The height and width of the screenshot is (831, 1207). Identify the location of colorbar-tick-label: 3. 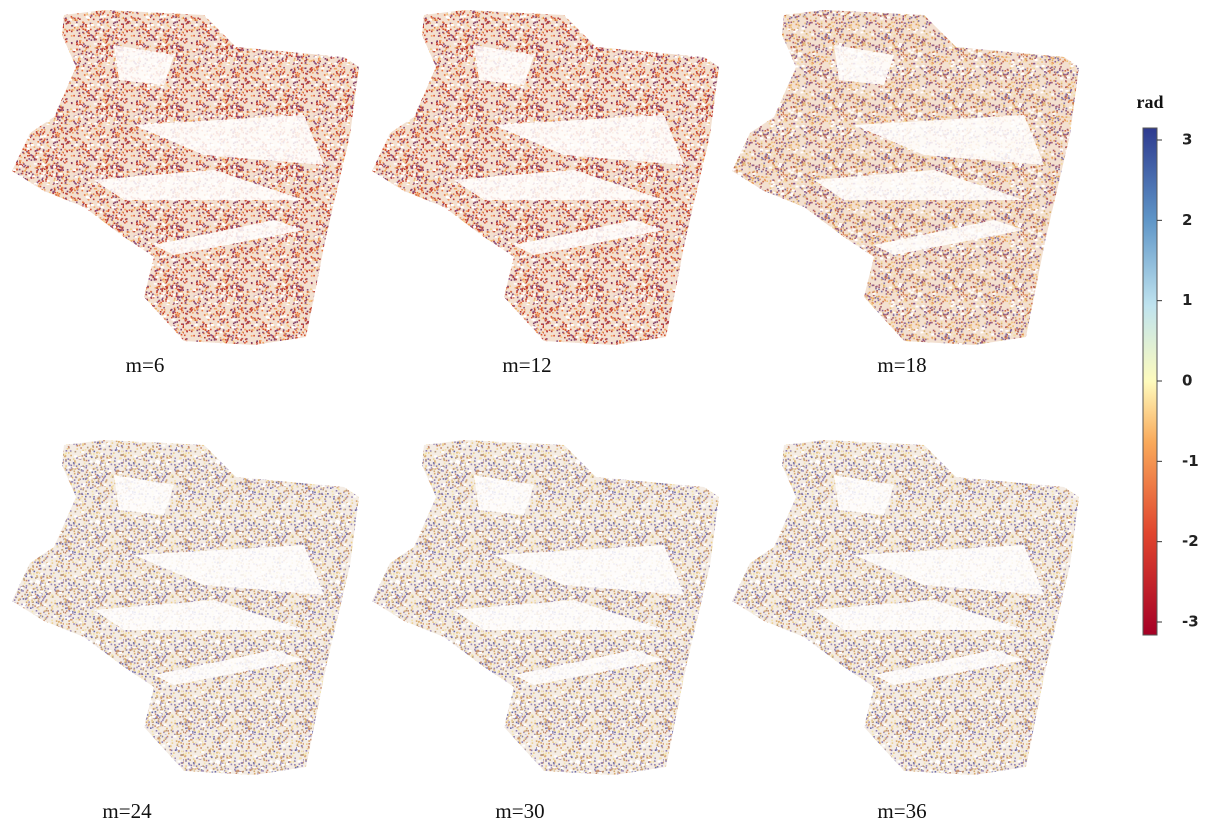
(1187, 140).